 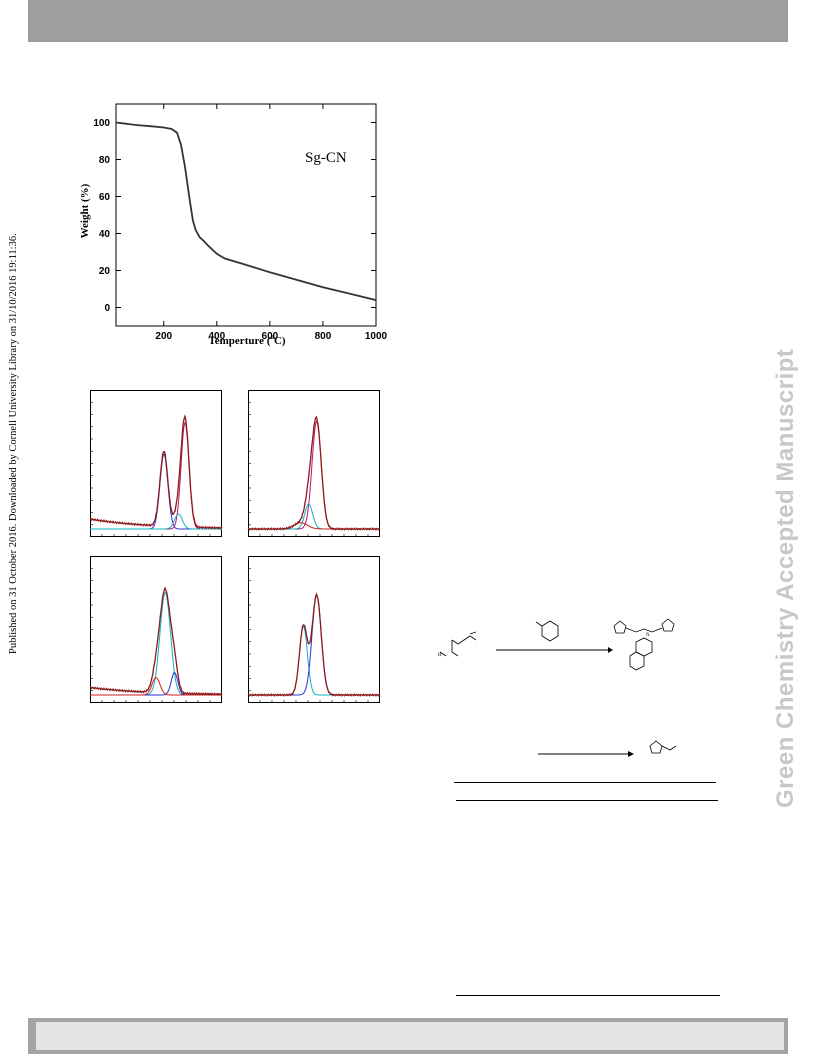 What do you see at coordinates (547, 631) in the screenshot?
I see `reagent-benzene-icon` at bounding box center [547, 631].